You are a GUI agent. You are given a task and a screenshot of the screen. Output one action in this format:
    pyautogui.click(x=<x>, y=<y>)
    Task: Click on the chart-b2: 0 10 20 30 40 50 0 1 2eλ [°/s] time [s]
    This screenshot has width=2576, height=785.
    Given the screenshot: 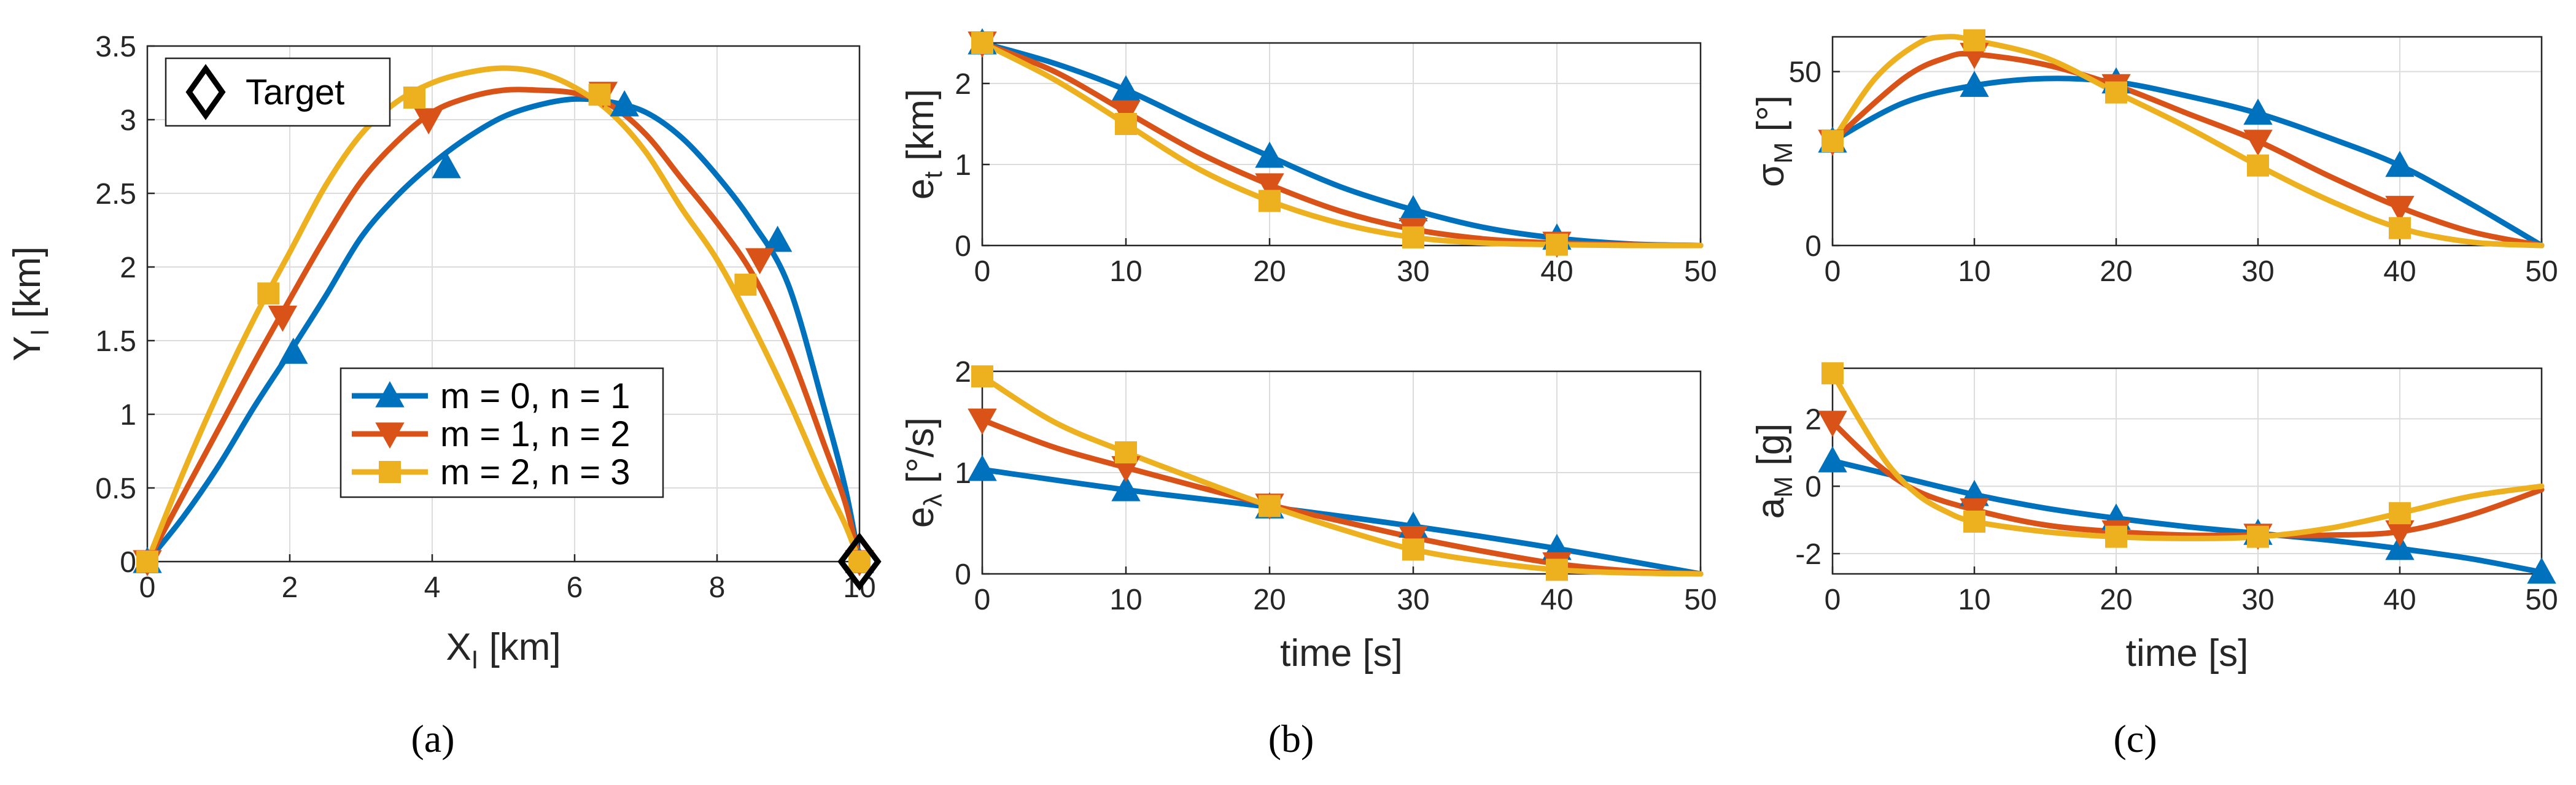 What is the action you would take?
    pyautogui.click(x=1308, y=516)
    